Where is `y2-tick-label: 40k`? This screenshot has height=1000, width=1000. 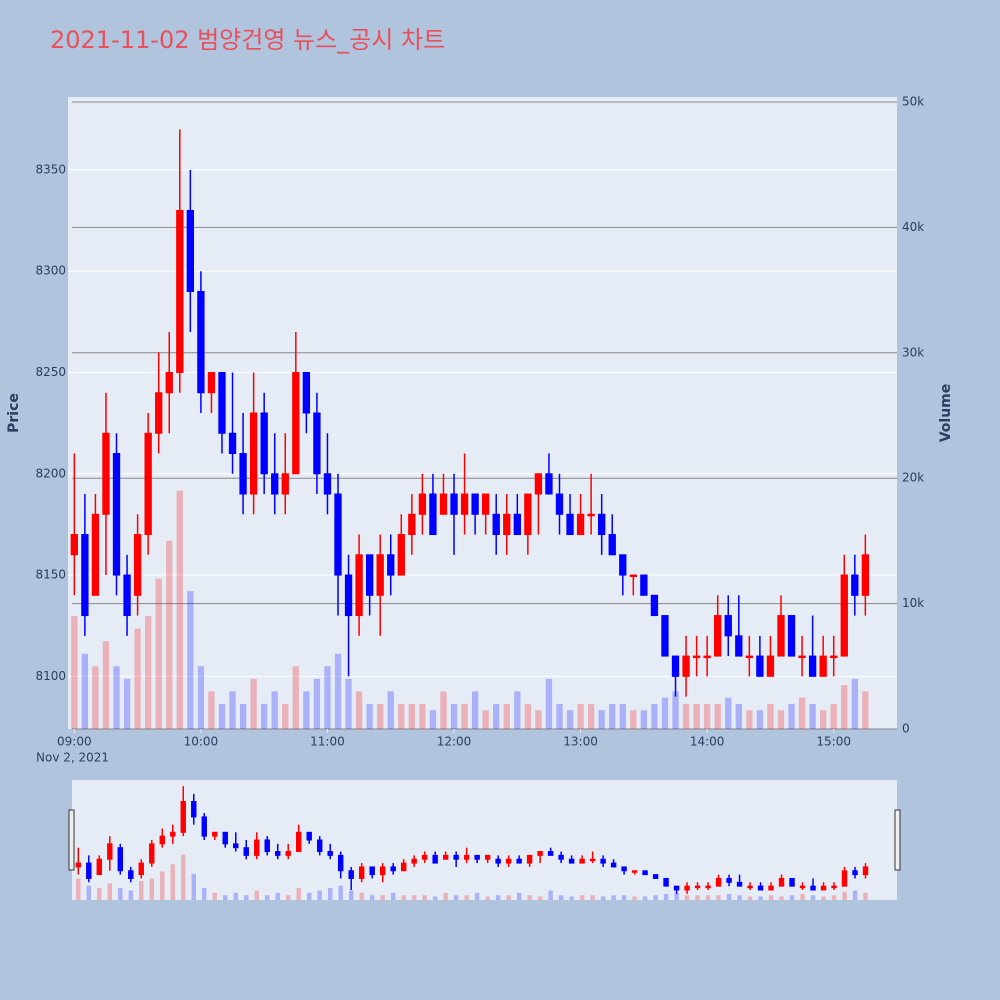 y2-tick-label: 40k is located at coordinates (913, 227).